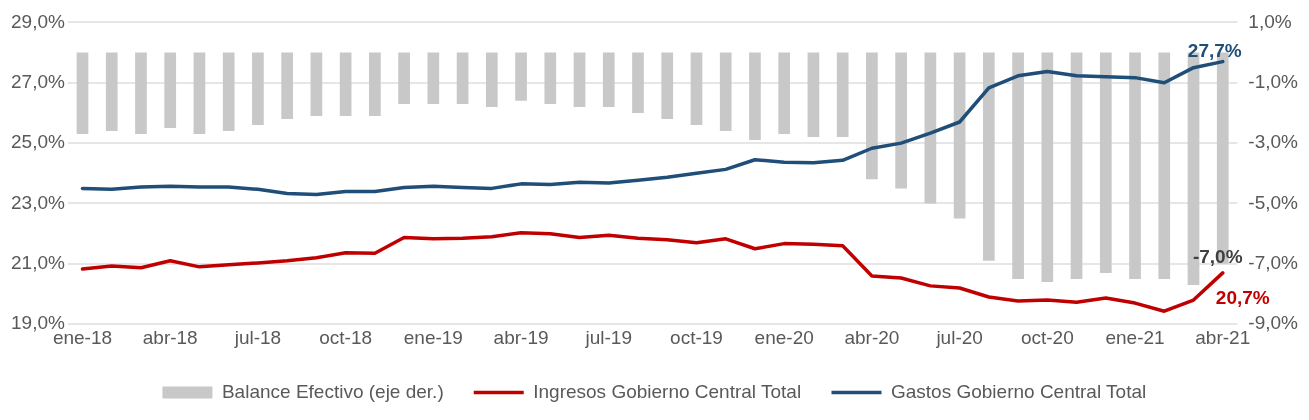 This screenshot has width=1309, height=420. I want to click on data-label: -7,0%, so click(1217, 257).